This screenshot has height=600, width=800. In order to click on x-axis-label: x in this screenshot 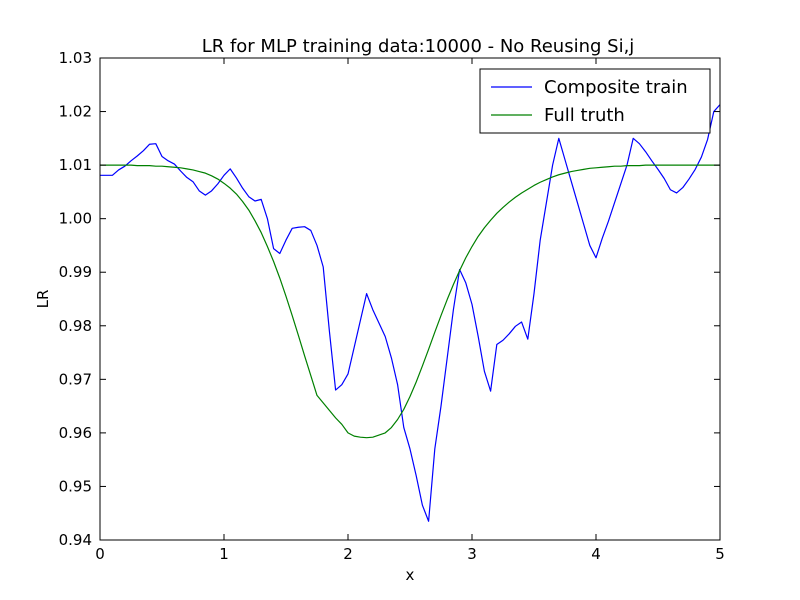, I will do `click(410, 575)`.